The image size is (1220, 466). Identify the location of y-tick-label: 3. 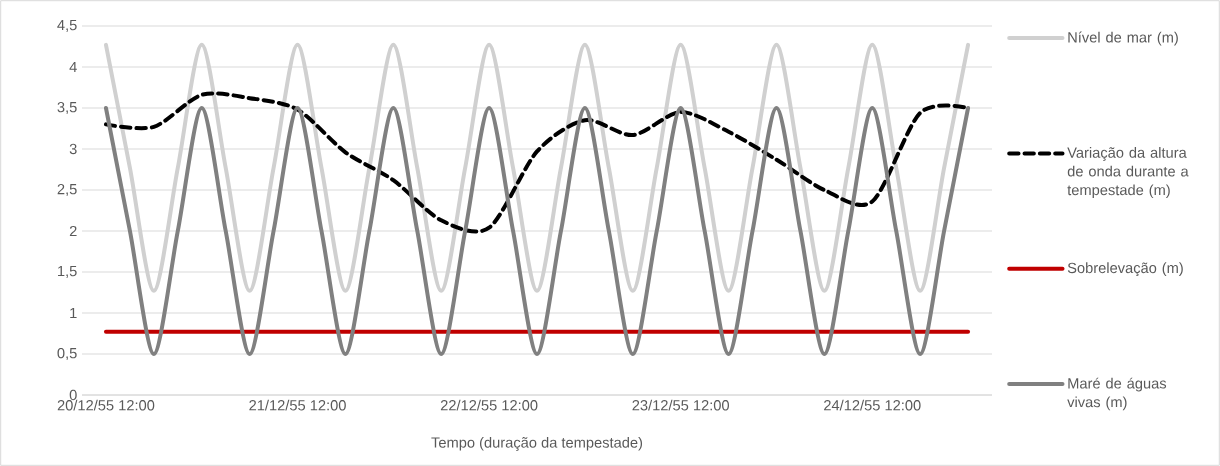
(73, 149).